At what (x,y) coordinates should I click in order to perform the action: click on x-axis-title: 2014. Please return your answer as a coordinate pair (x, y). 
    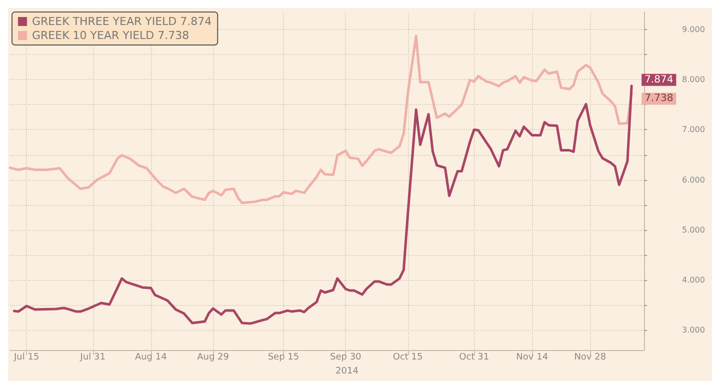
    Looking at the image, I should click on (347, 371).